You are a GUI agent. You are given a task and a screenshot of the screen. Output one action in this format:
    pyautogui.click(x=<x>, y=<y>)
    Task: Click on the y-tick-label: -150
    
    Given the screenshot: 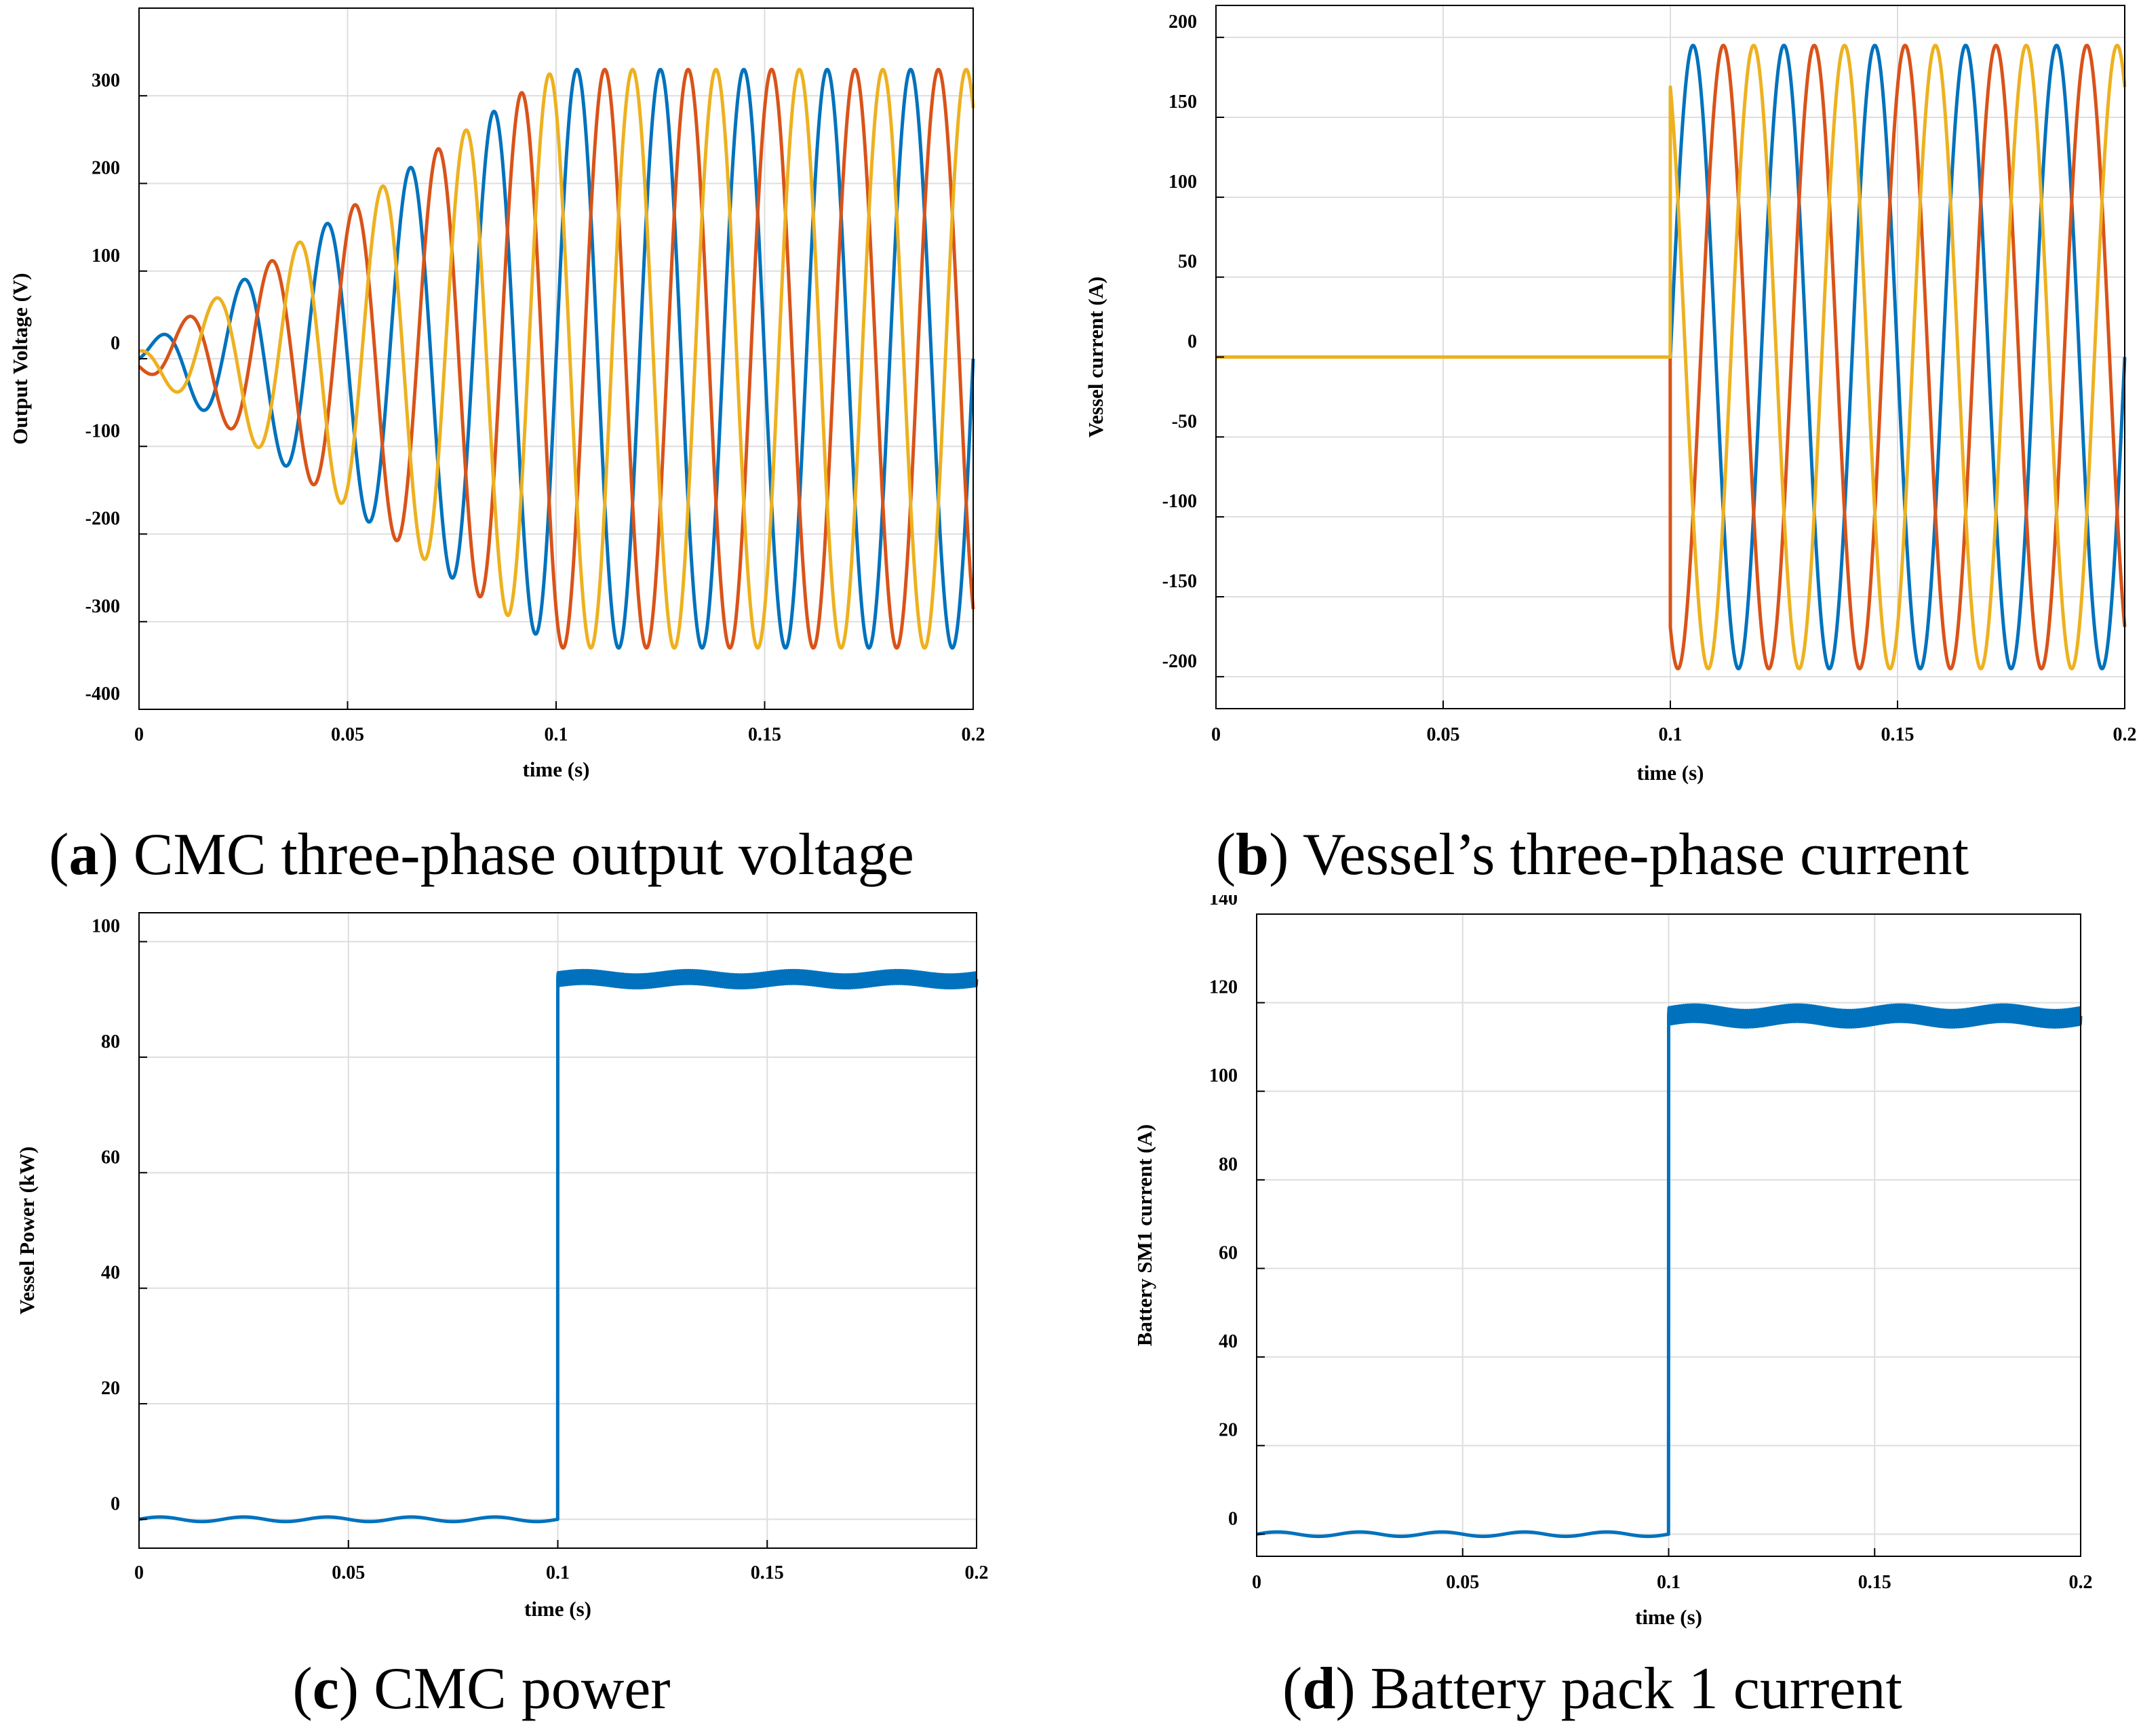 What is the action you would take?
    pyautogui.click(x=1179, y=581)
    